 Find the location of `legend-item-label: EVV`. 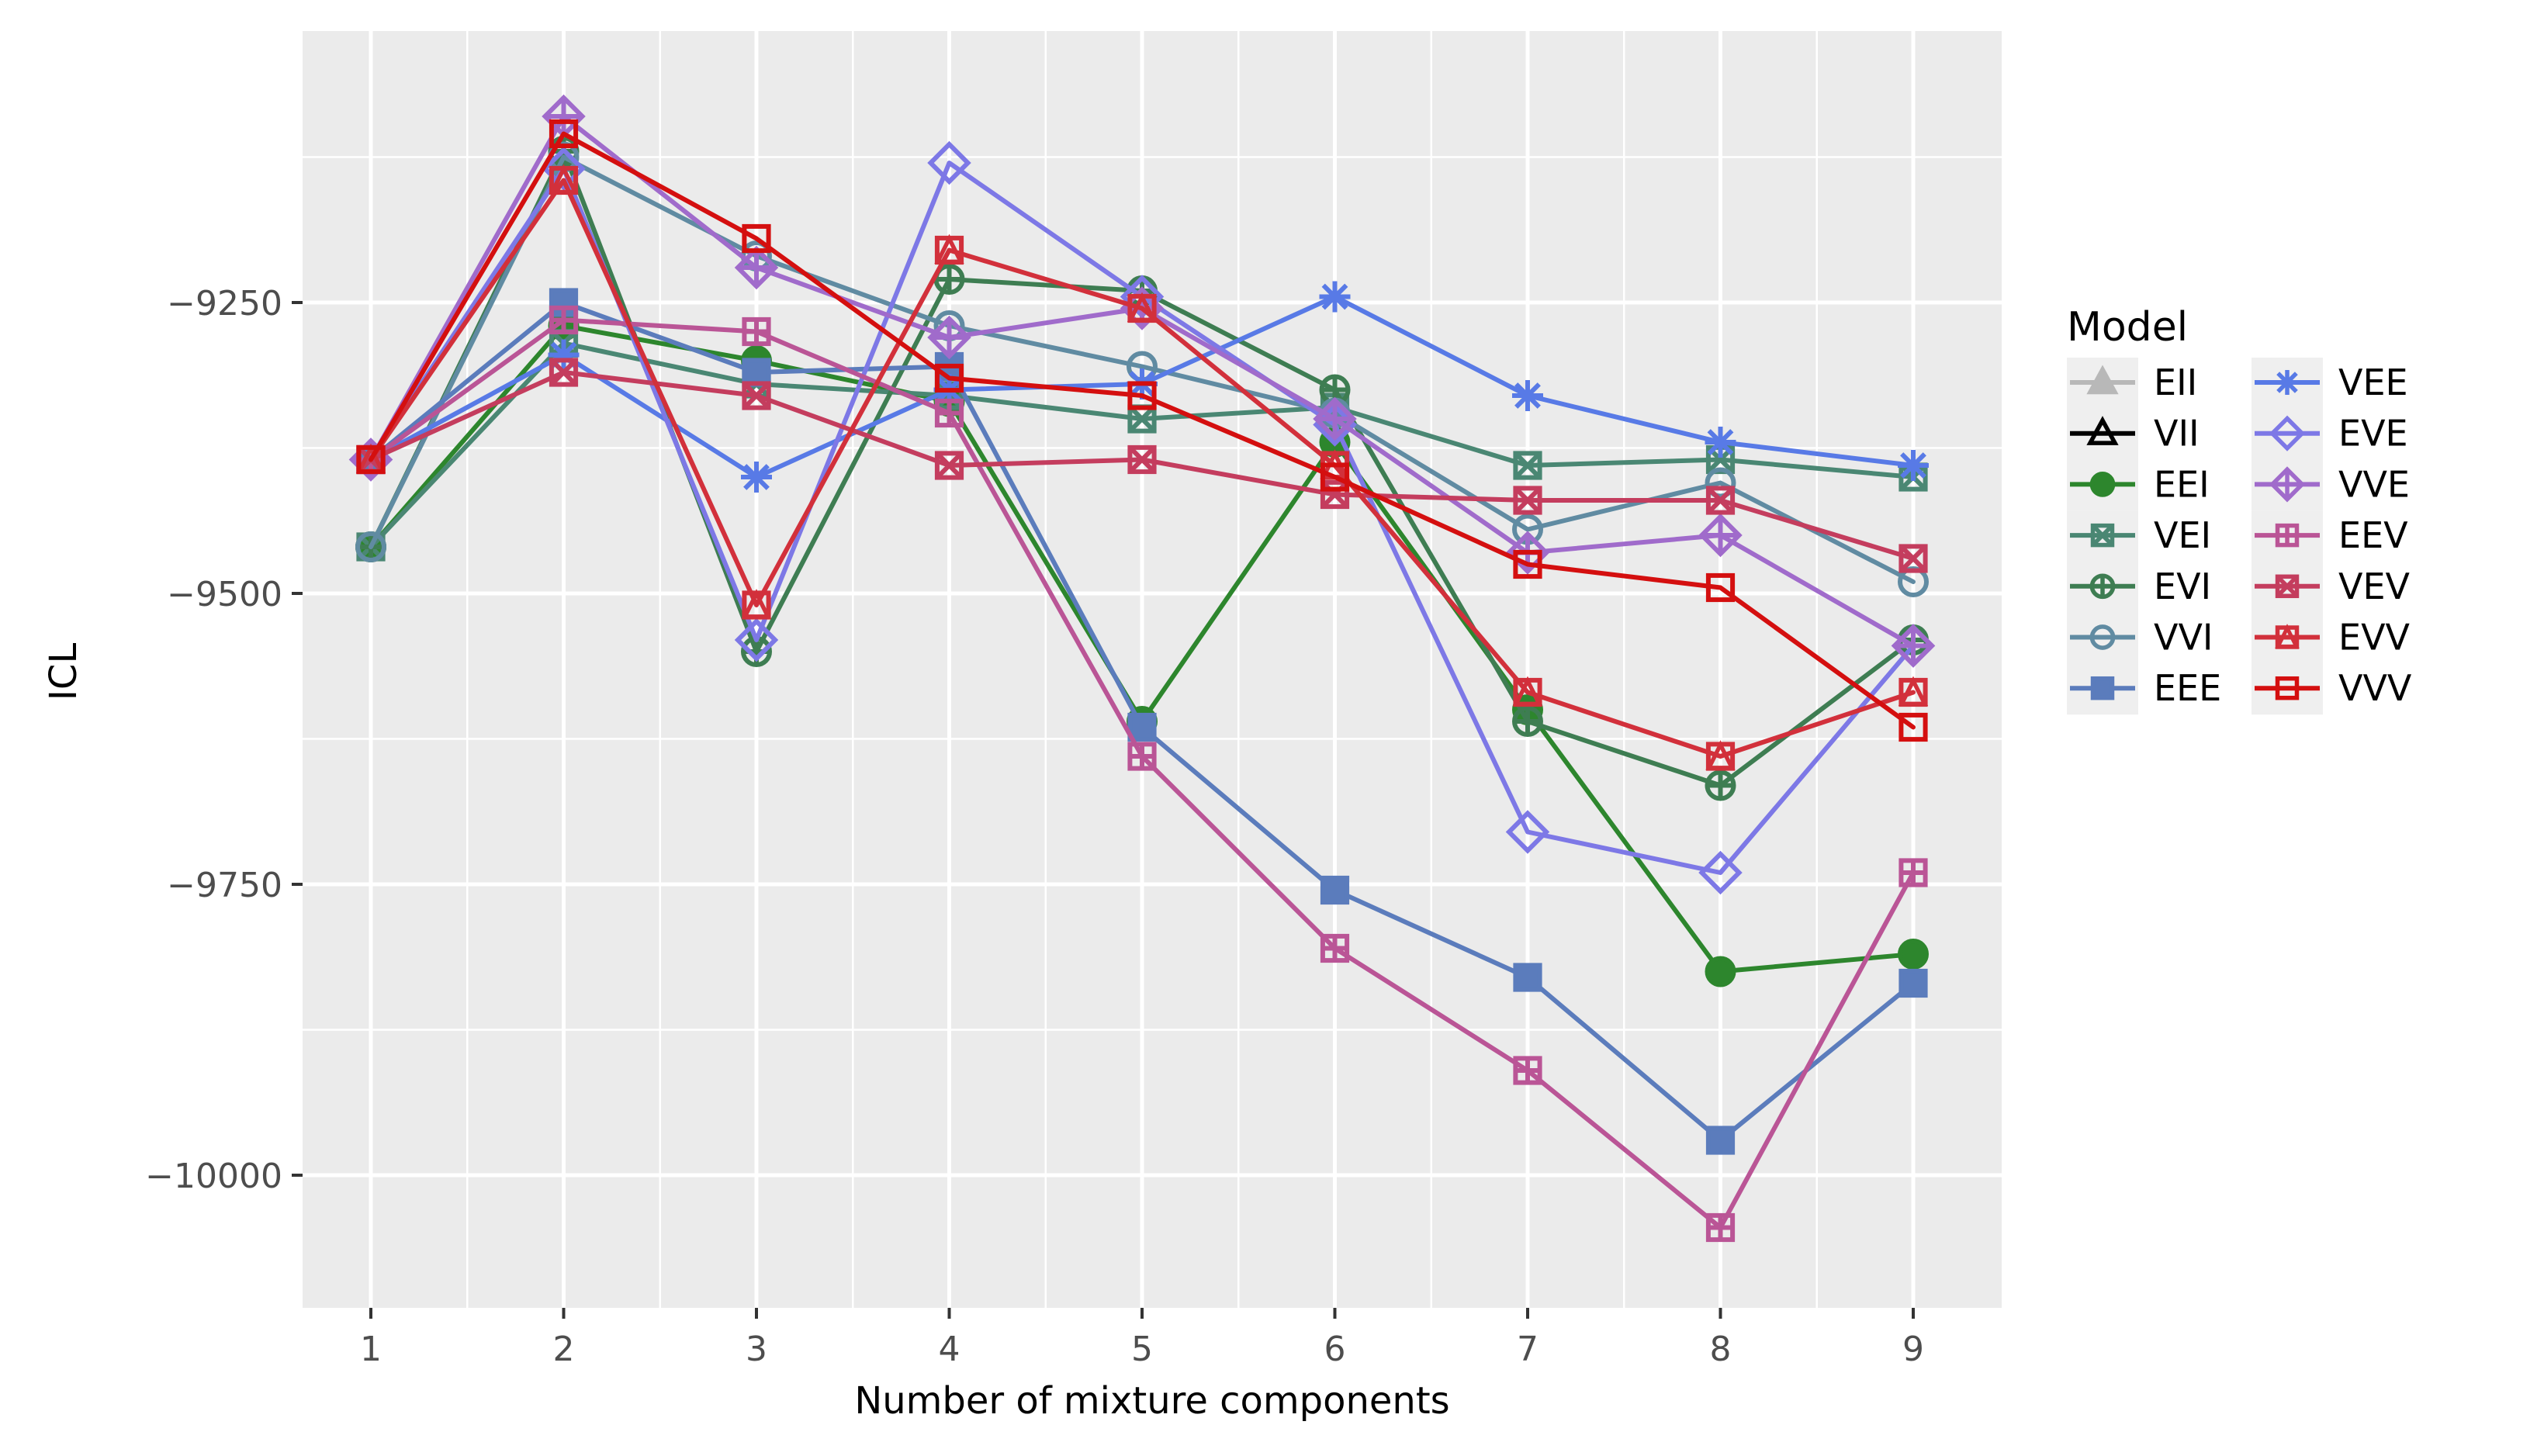

legend-item-label: EVV is located at coordinates (2374, 638).